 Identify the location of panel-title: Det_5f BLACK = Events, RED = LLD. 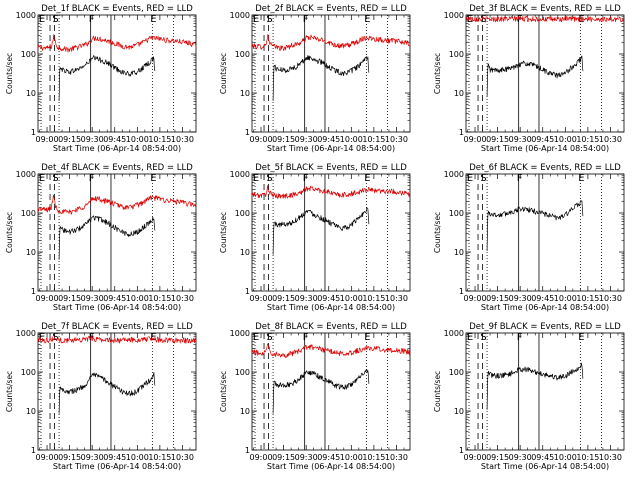
(331, 168).